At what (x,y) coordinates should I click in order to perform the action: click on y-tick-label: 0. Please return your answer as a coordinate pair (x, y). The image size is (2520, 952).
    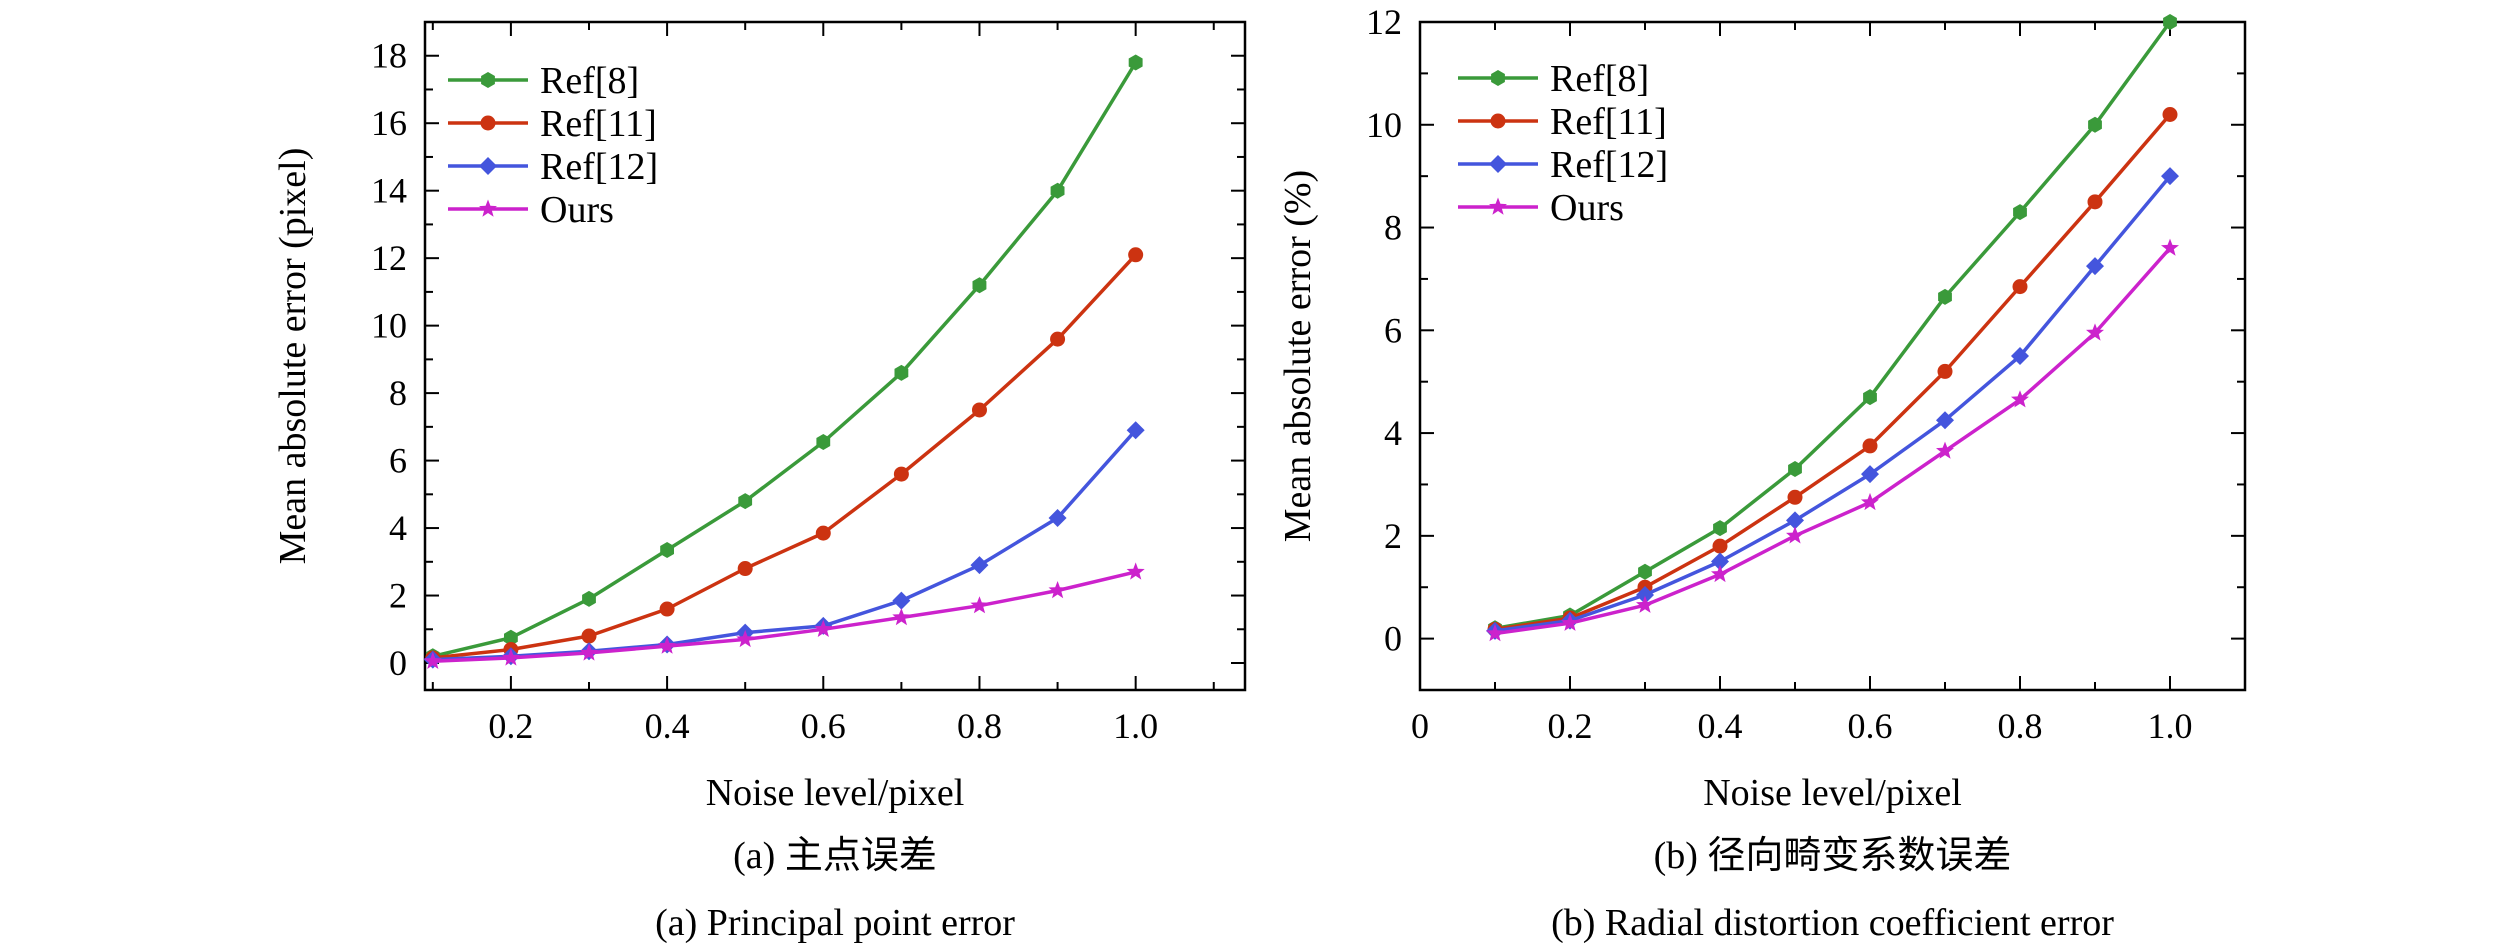
    Looking at the image, I should click on (1393, 639).